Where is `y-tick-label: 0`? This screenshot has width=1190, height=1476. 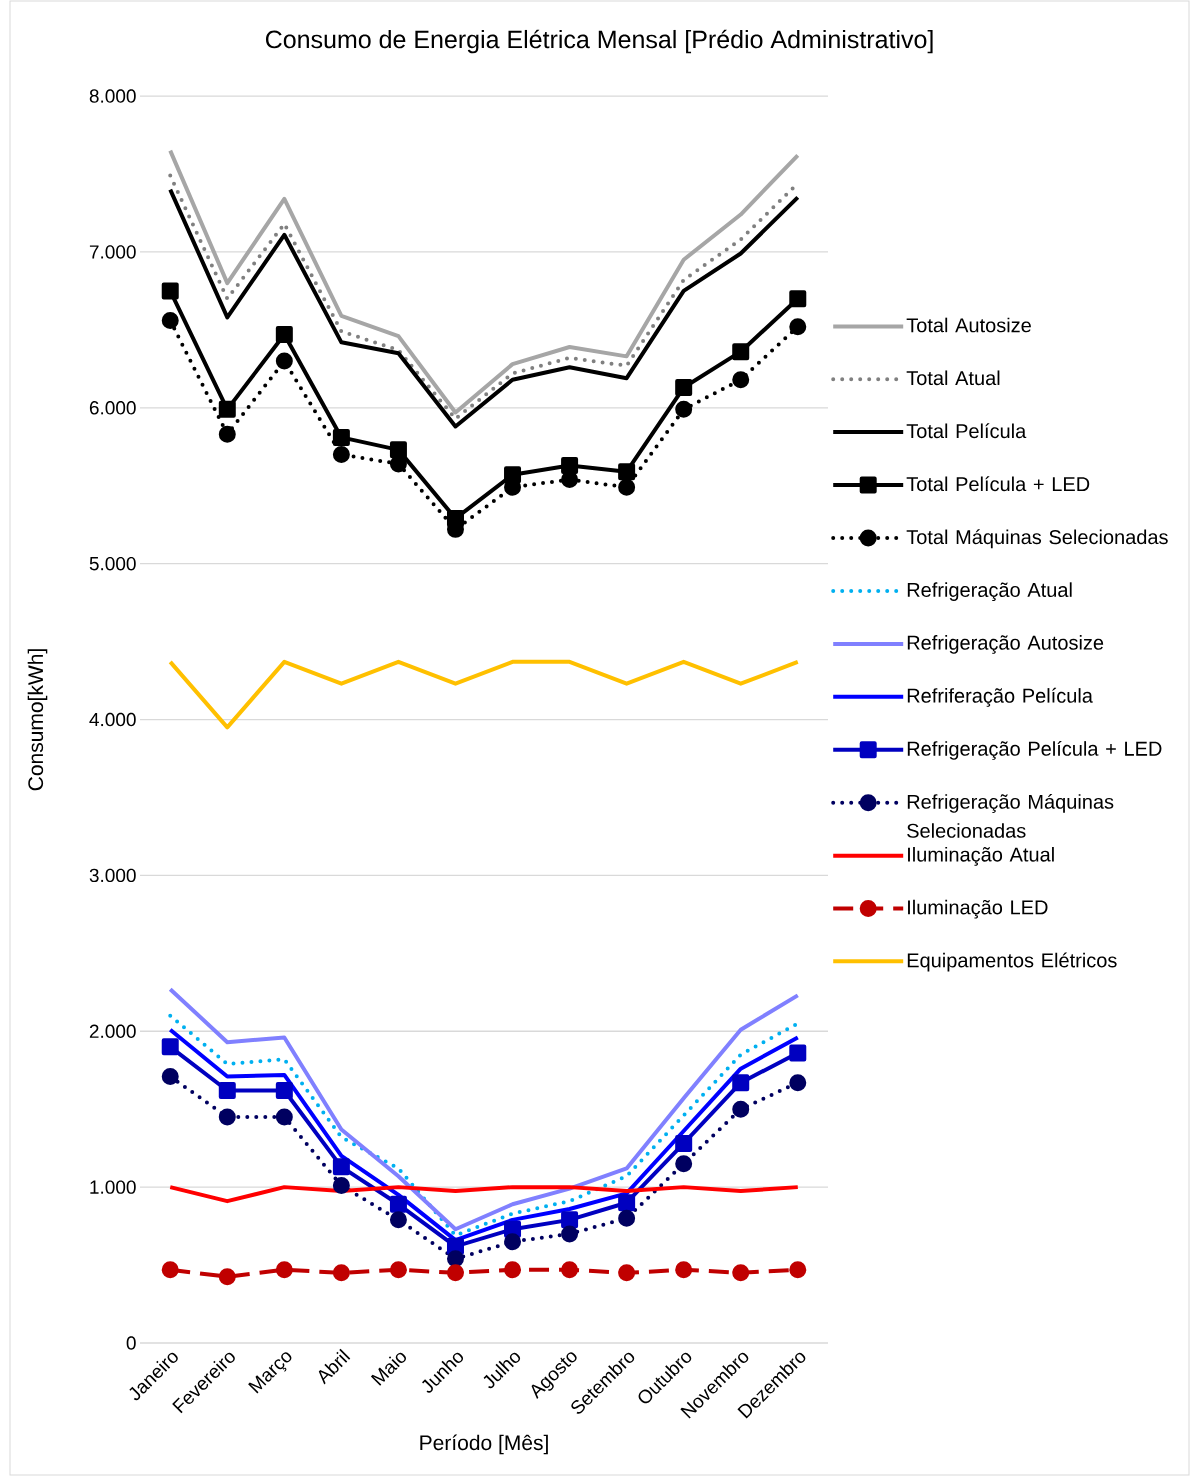
y-tick-label: 0 is located at coordinates (131, 1343).